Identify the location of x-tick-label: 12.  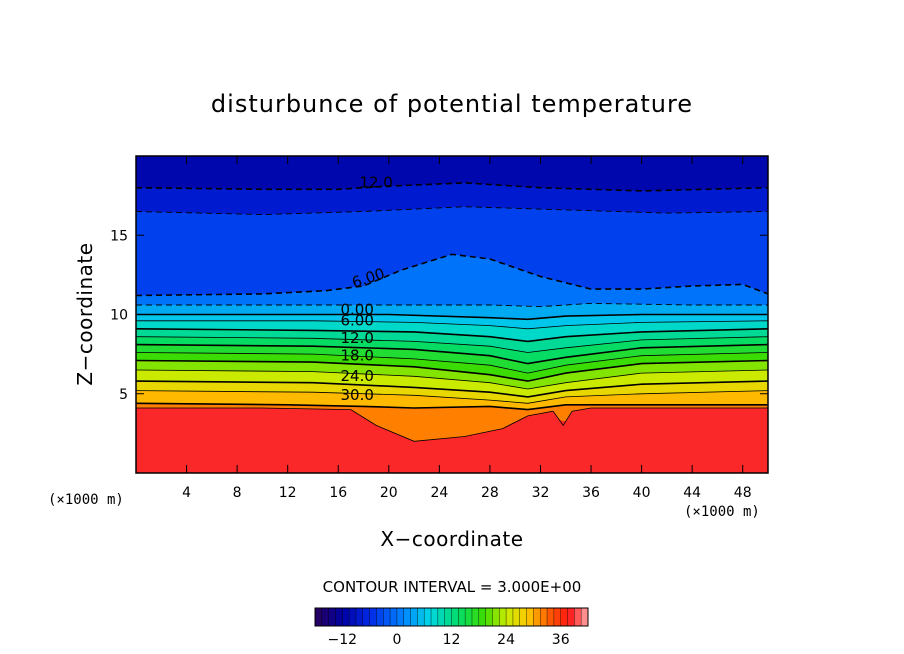
(288, 493).